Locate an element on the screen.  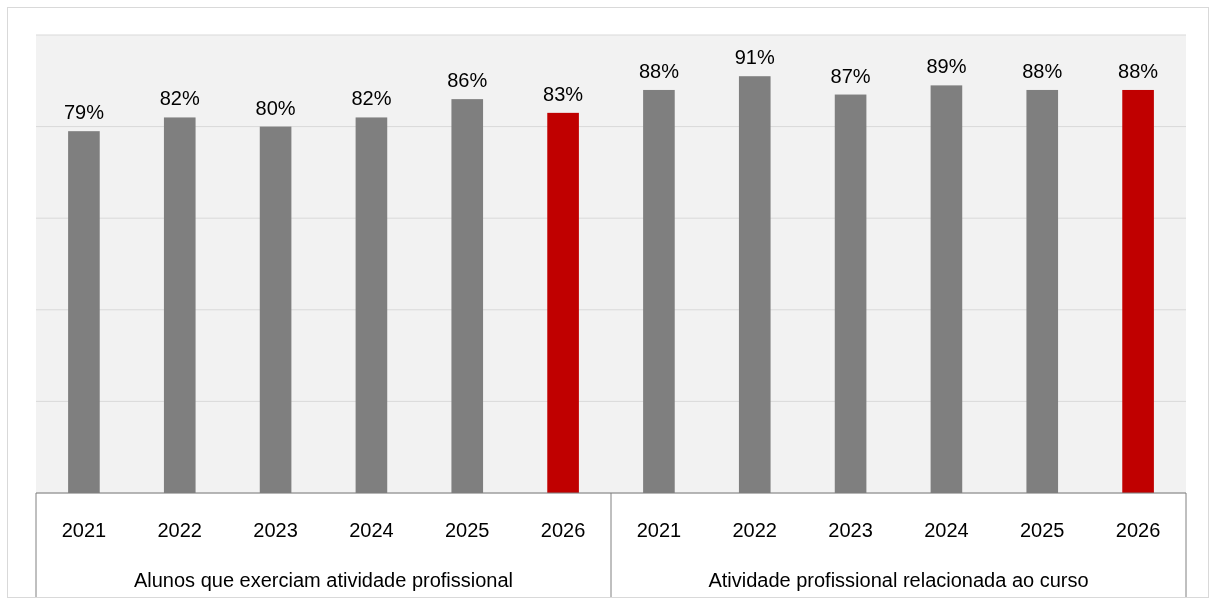
data-label: 83% is located at coordinates (563, 93).